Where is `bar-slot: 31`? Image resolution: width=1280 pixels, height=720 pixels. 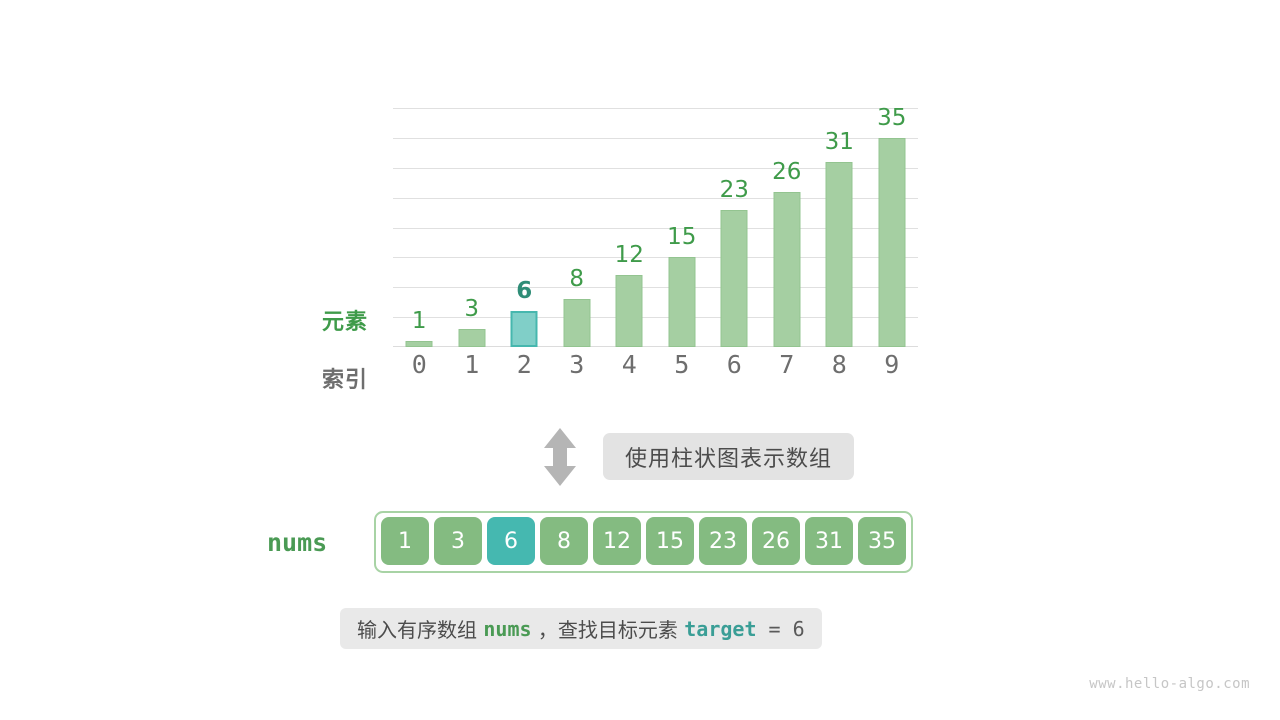 bar-slot: 31 is located at coordinates (839, 227).